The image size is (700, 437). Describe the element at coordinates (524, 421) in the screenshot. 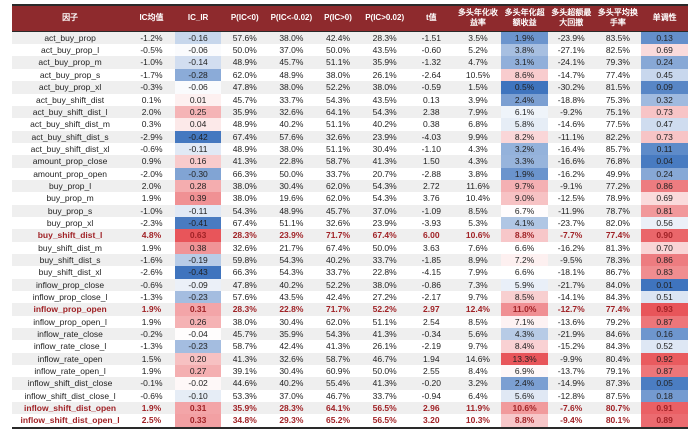

I see `value-cell: 8.8%` at that location.